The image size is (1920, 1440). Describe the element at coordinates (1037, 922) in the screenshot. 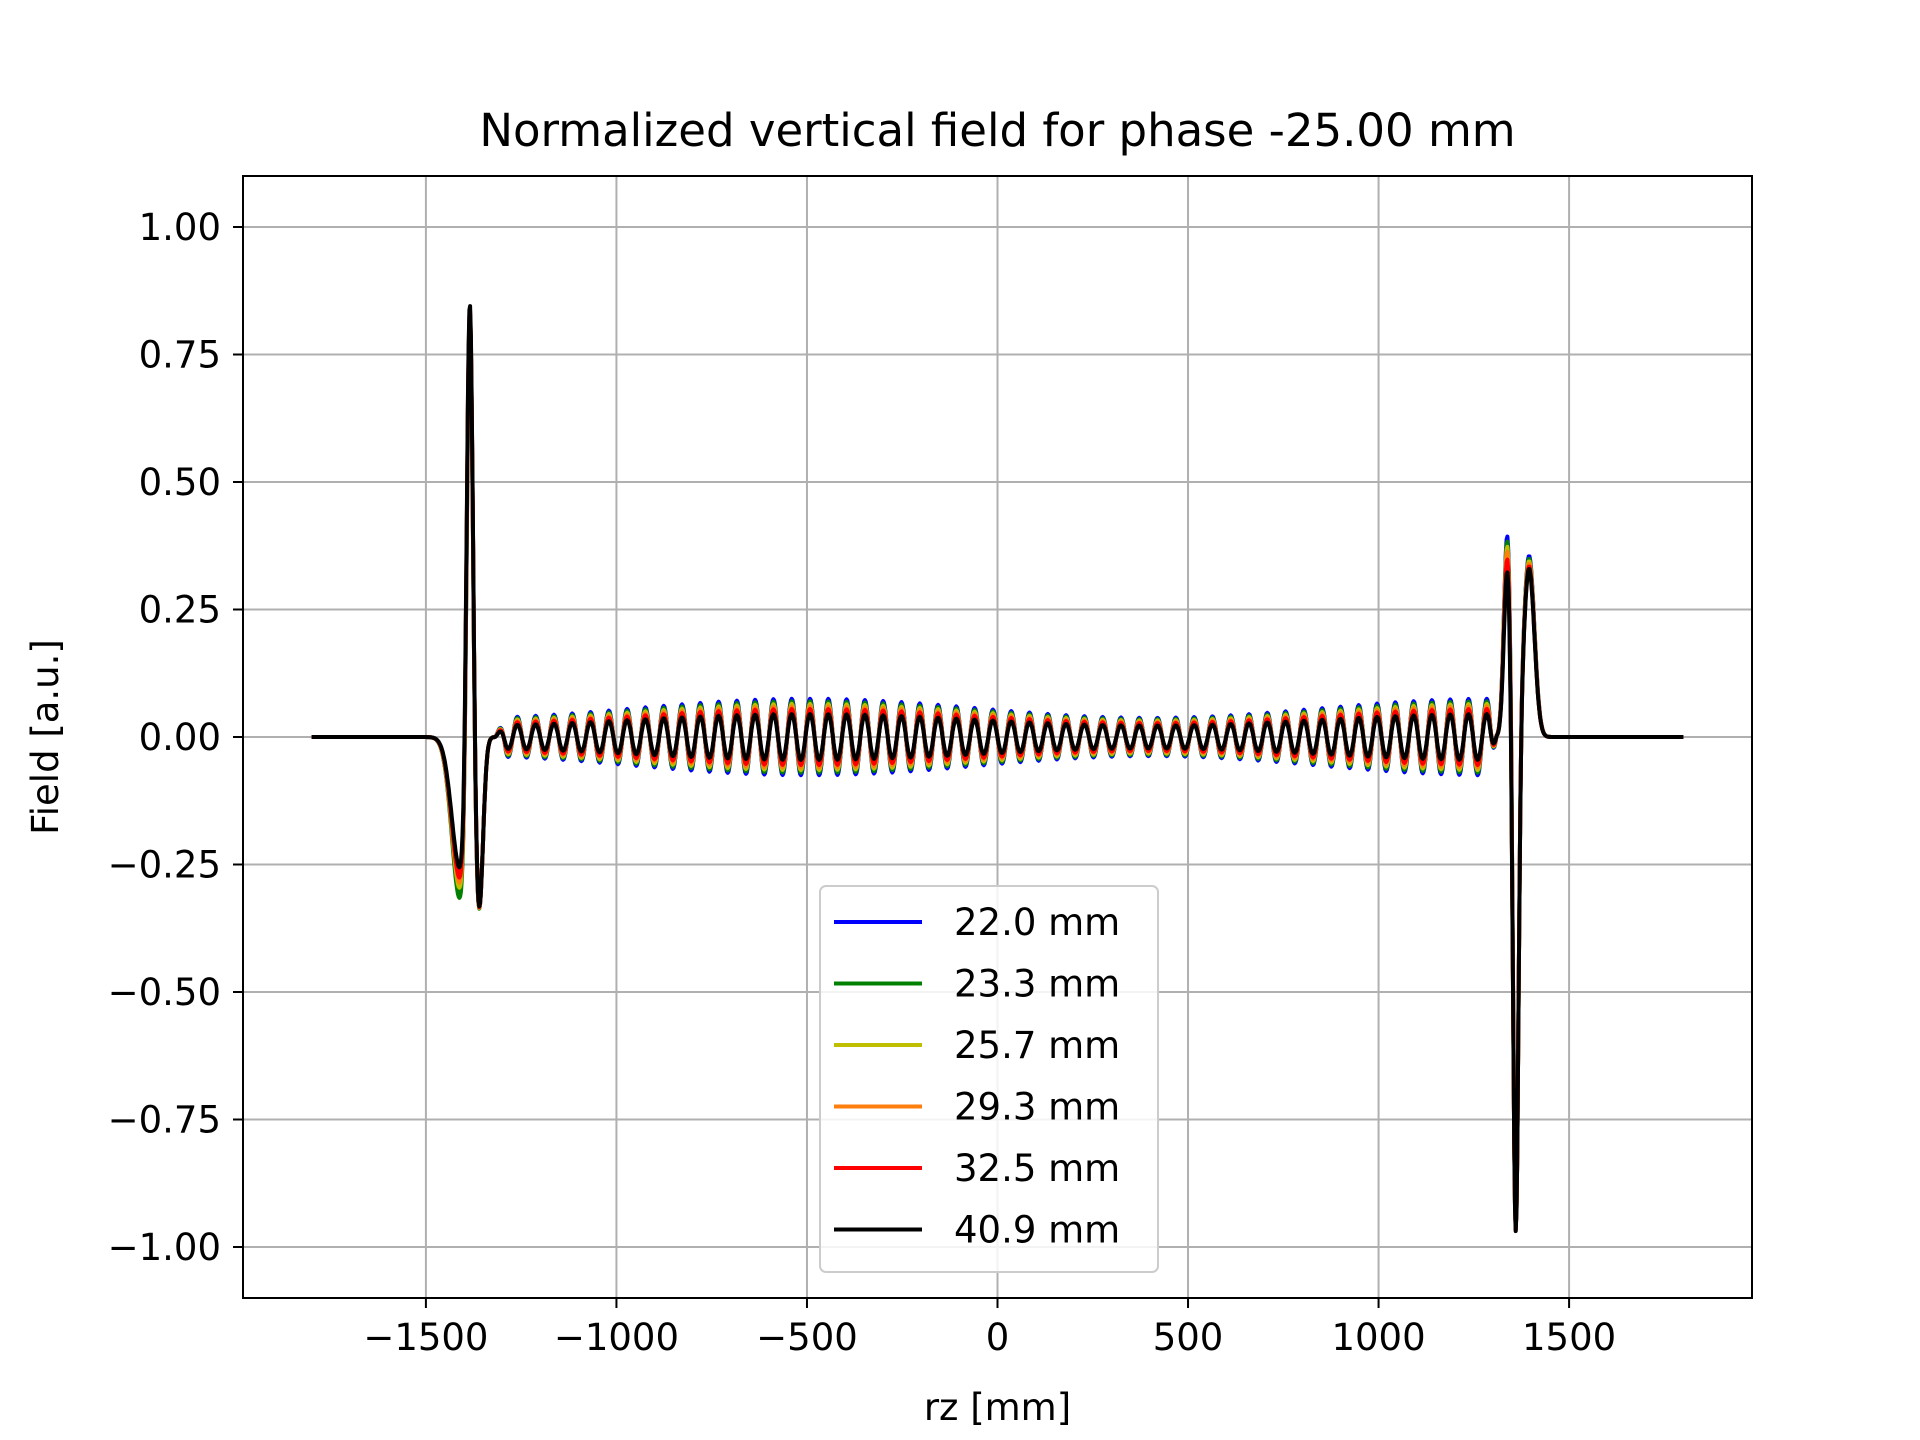

I see `legend-entry-label: 22.0 mm` at that location.